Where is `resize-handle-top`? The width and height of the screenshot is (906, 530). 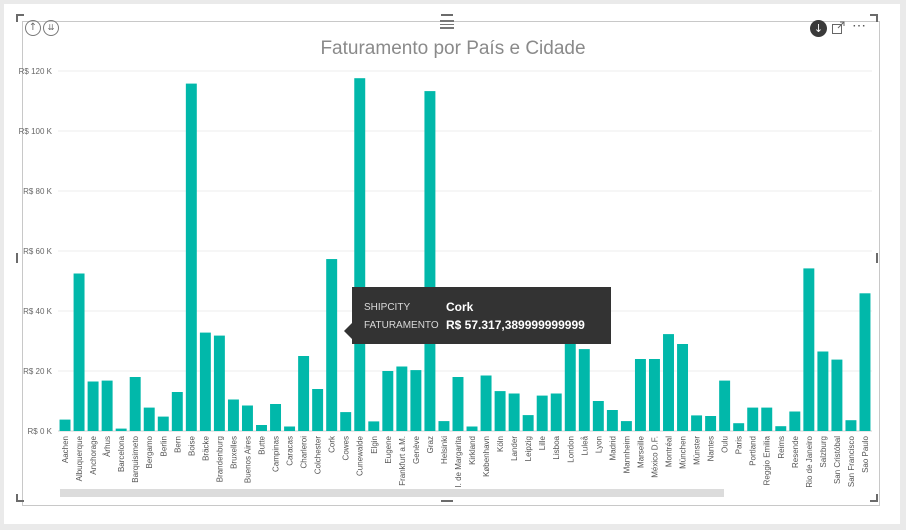
resize-handle-top is located at coordinates (447, 15).